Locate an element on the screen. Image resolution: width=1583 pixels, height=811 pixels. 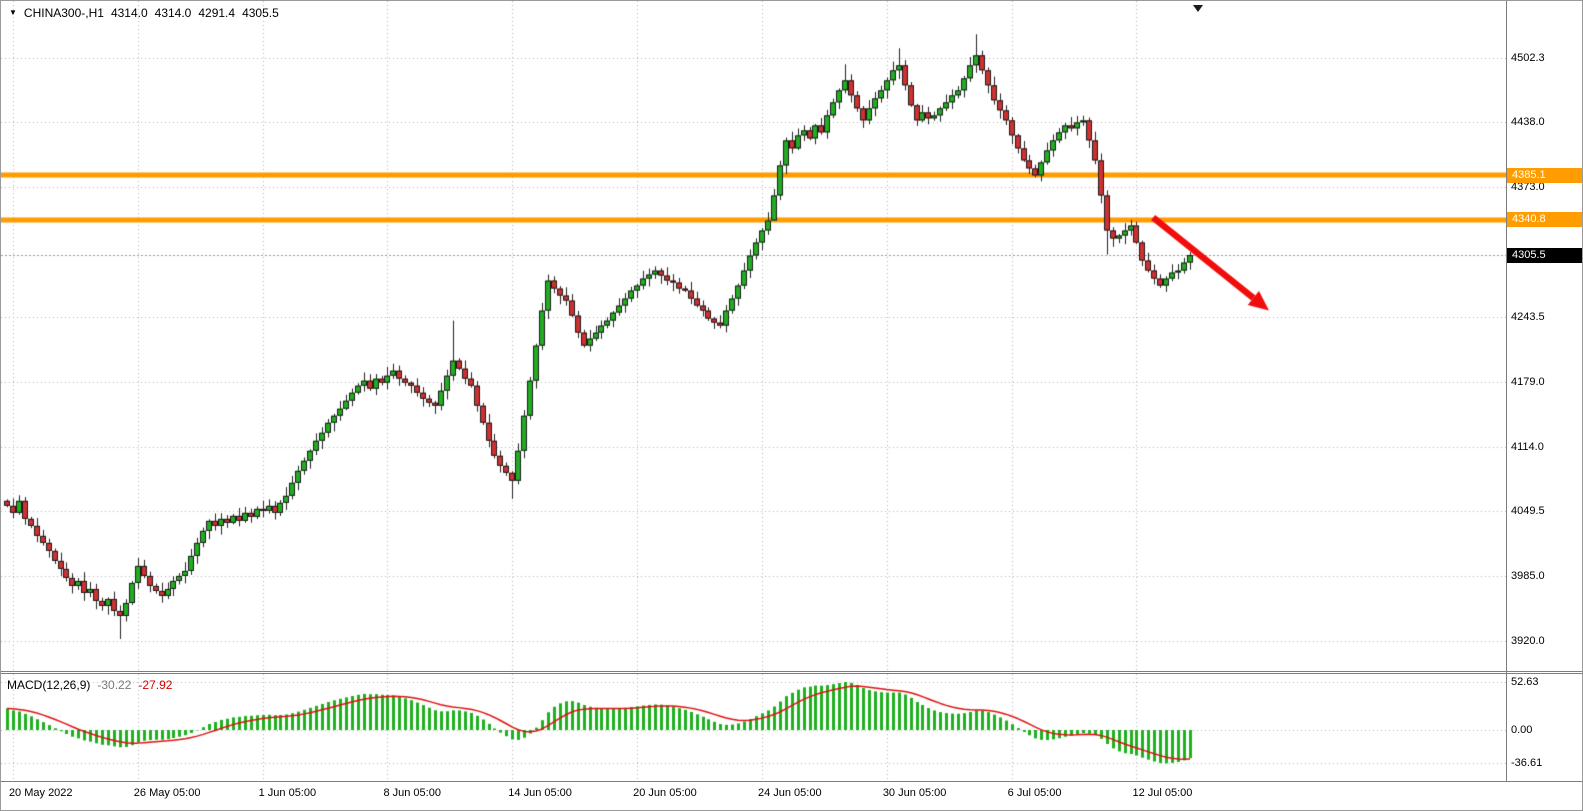
macd-label: MACD(12,26,9) -30.22 -27.92 is located at coordinates (89, 685).